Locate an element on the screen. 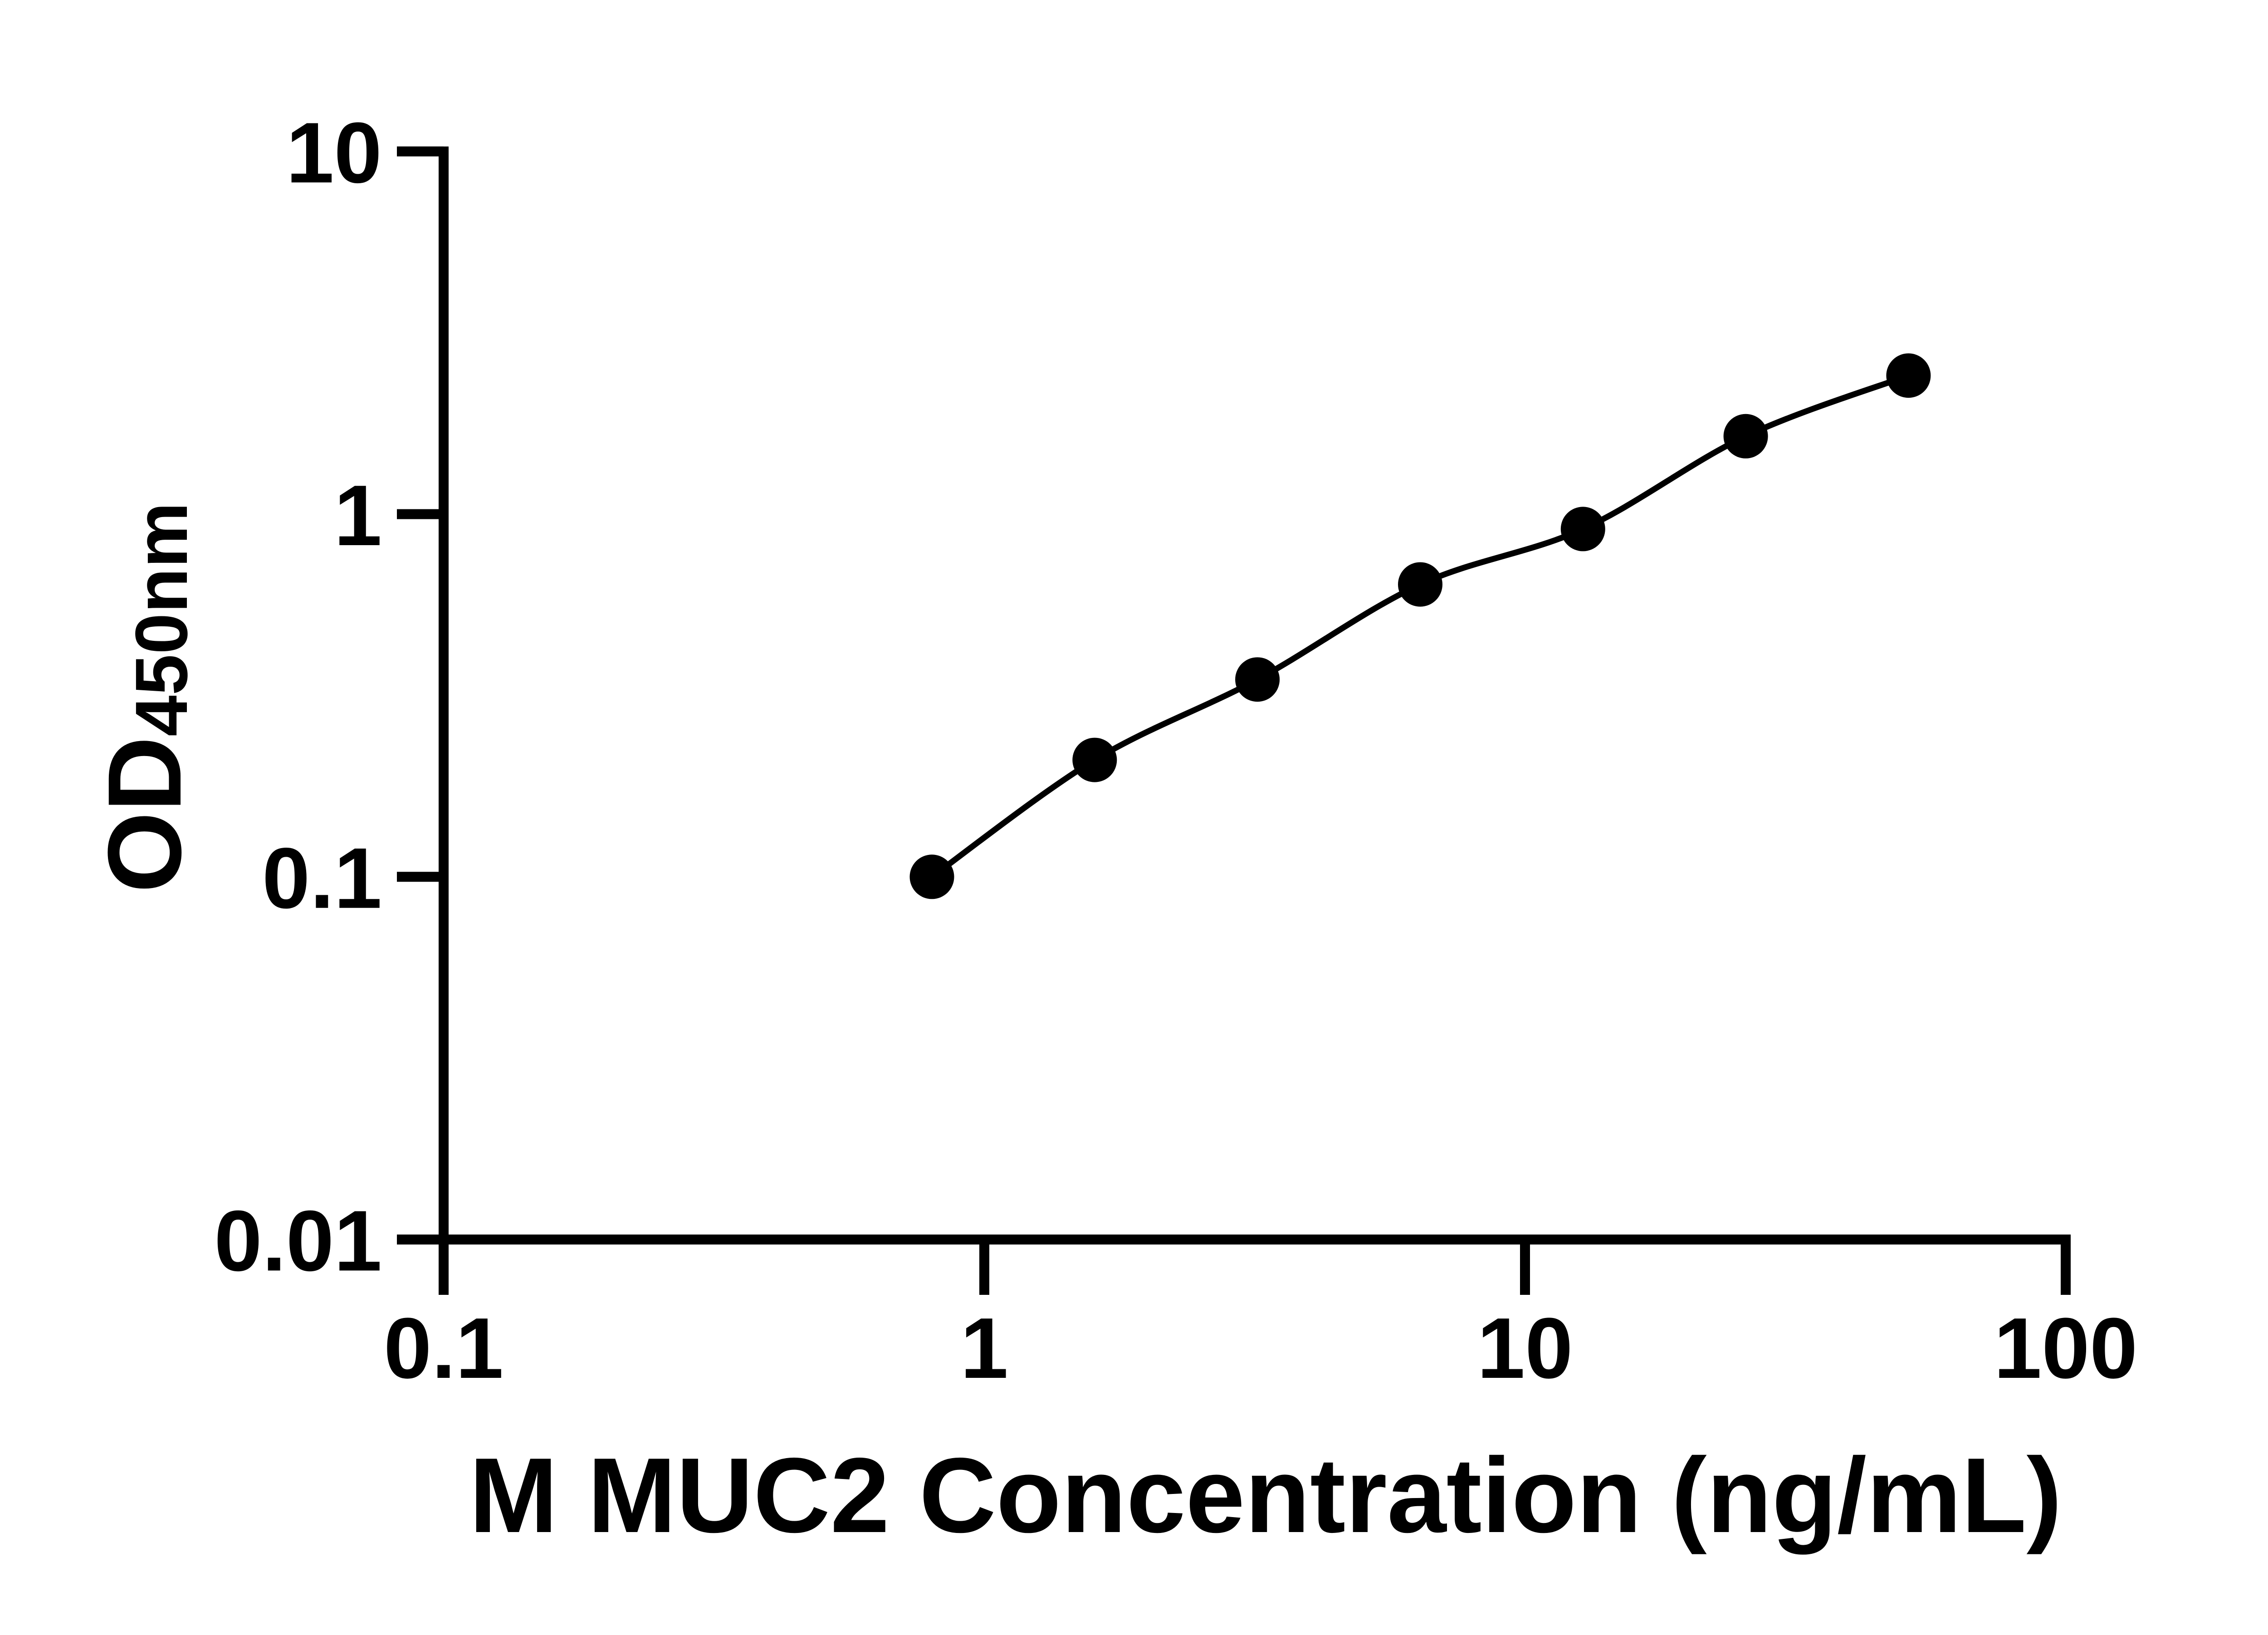  x-tick-label: 10 is located at coordinates (1525, 1348).